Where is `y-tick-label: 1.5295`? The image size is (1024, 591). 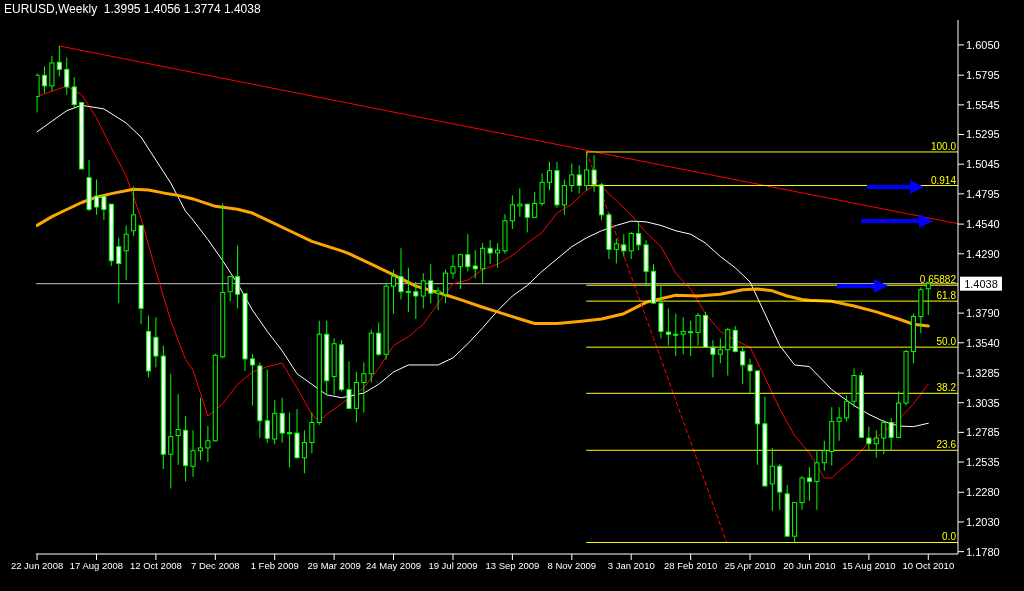 y-tick-label: 1.5295 is located at coordinates (983, 134).